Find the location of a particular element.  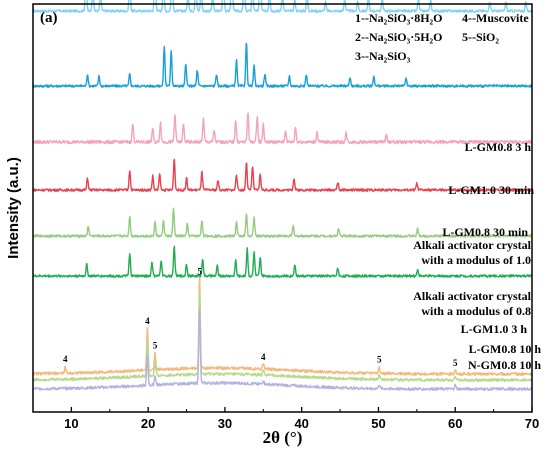

series-label-6: L-GM0.8 3 h is located at coordinates (498, 147).